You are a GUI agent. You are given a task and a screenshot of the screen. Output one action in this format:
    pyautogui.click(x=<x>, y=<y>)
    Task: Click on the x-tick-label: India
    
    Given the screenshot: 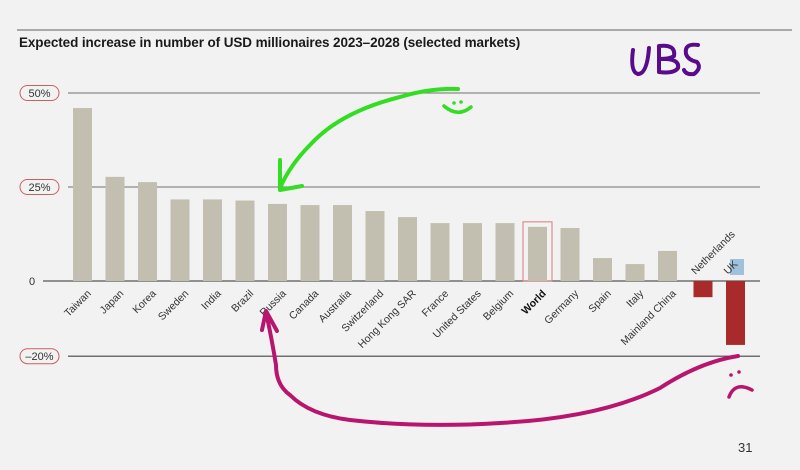 What is the action you would take?
    pyautogui.click(x=211, y=300)
    